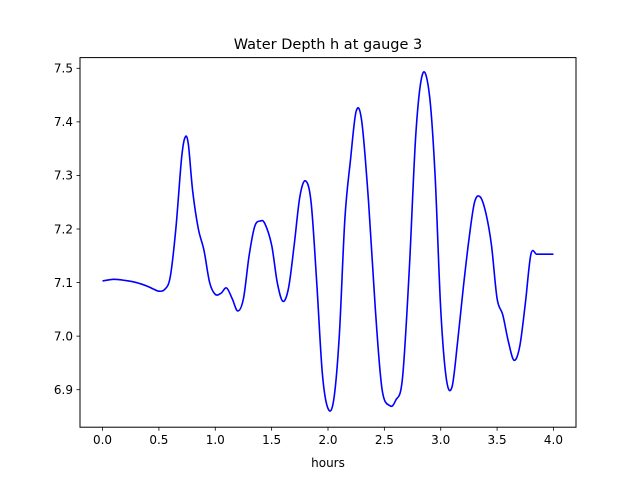 The image size is (640, 480). What do you see at coordinates (102, 440) in the screenshot?
I see `x-tick-label: 0.0` at bounding box center [102, 440].